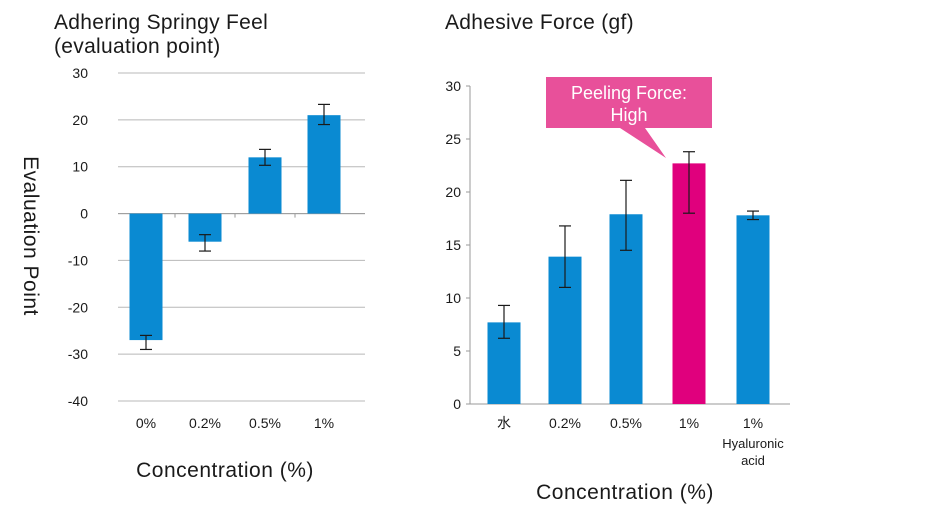  I want to click on chart1-xtick-label: 0.2%, so click(205, 423).